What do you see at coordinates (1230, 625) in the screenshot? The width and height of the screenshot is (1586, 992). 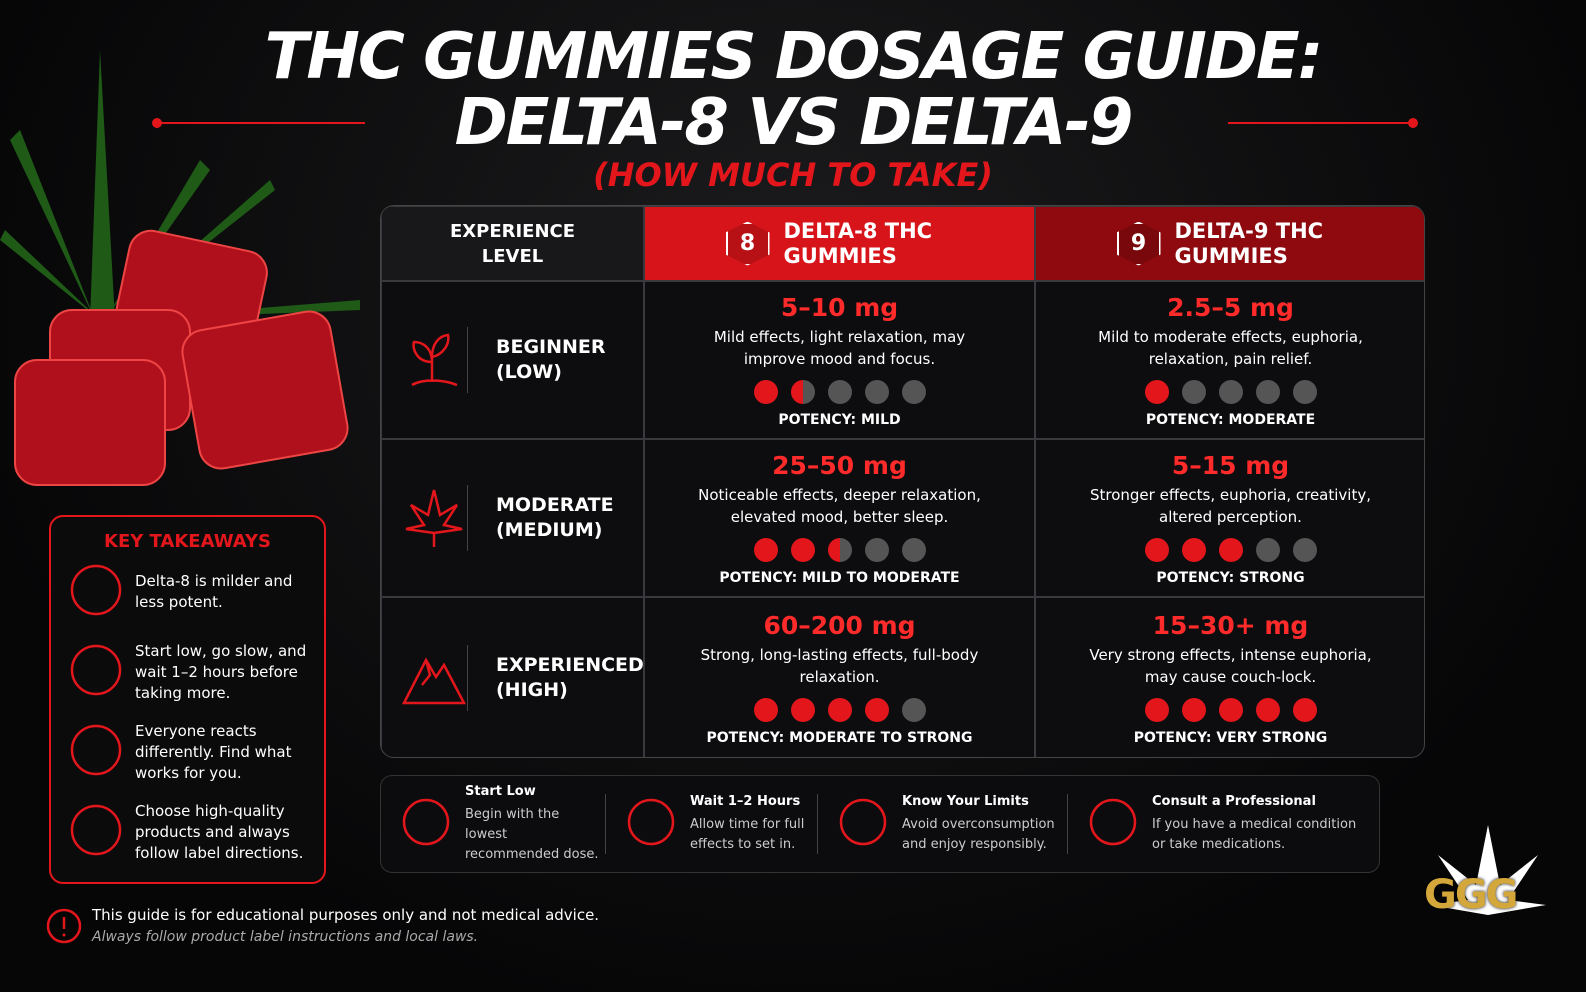 I see `dose: 15–30+ mg` at bounding box center [1230, 625].